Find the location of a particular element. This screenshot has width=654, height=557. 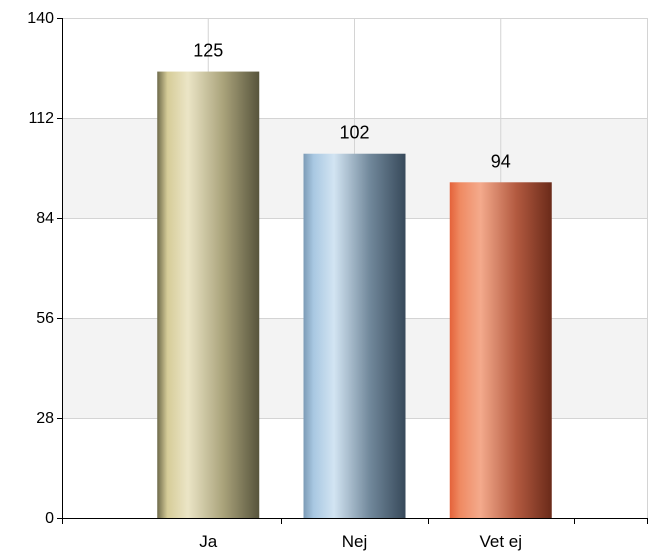

y-tick-label: 84 is located at coordinates (45, 218).